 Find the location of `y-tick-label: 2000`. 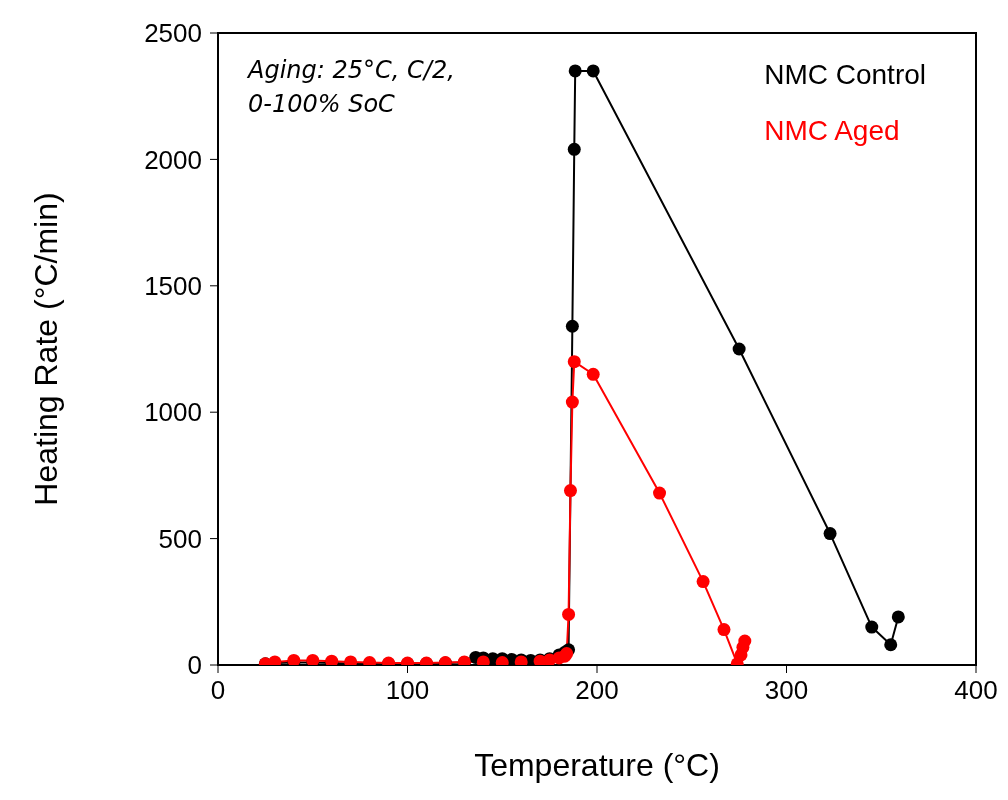

y-tick-label: 2000 is located at coordinates (173, 159).